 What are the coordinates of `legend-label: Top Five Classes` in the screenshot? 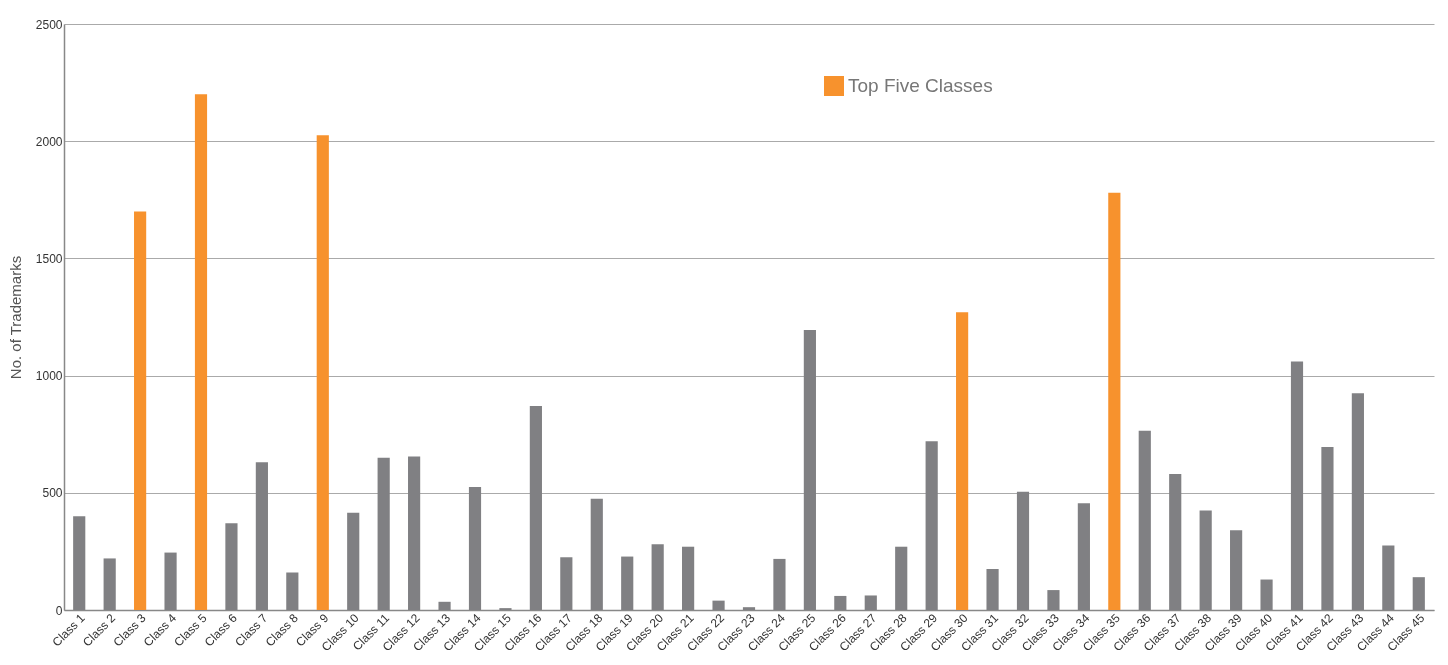 It's located at (920, 85).